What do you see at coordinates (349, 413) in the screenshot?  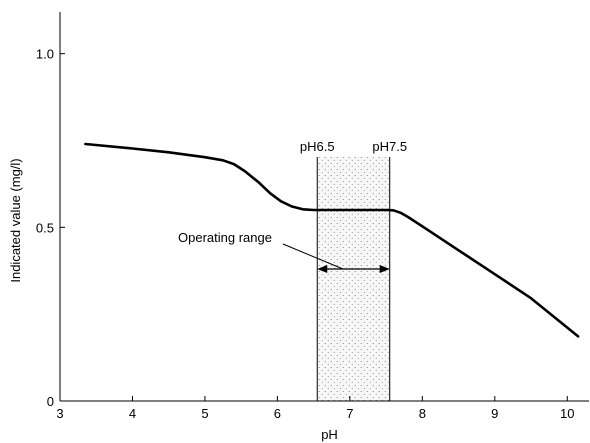 I see `x-tick-label: 7` at bounding box center [349, 413].